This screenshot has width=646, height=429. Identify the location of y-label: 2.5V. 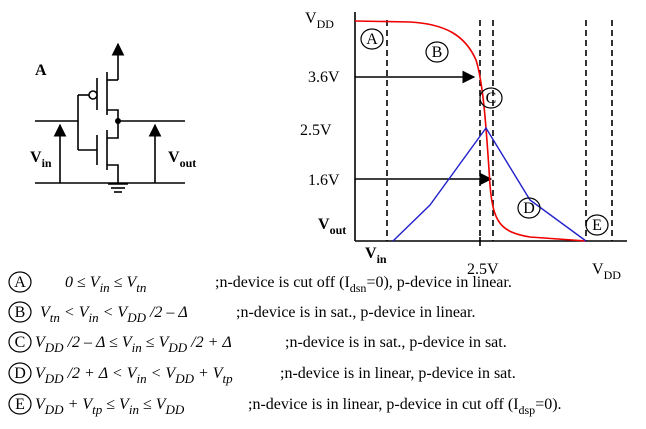
(316, 130).